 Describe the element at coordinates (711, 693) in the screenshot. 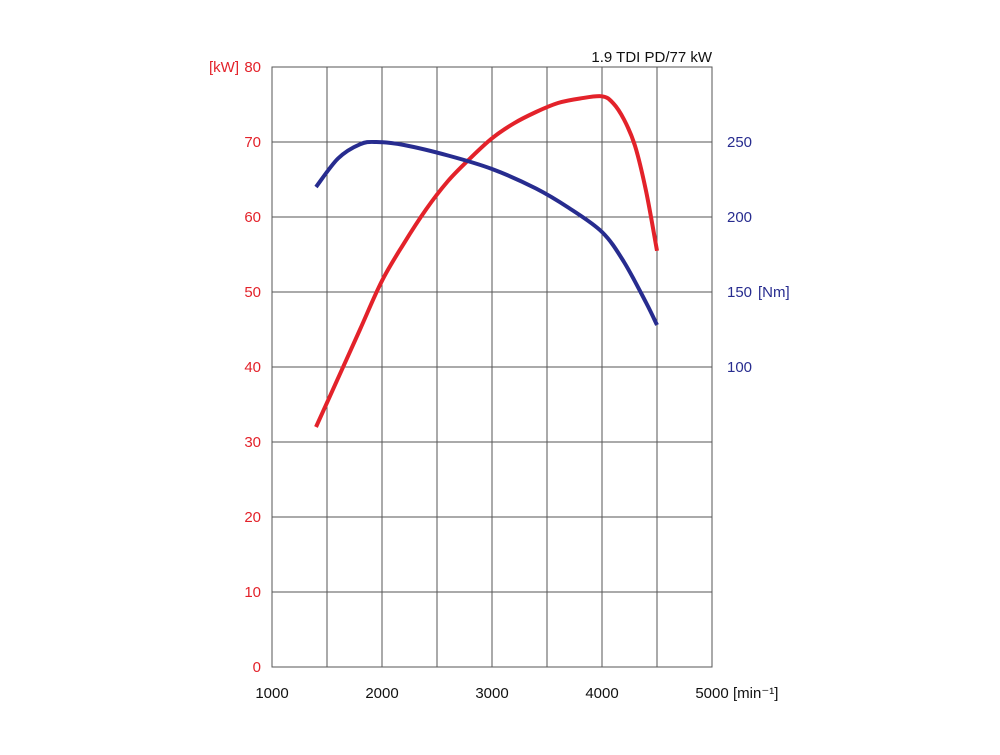

I see `x-tick-label: 5000` at that location.